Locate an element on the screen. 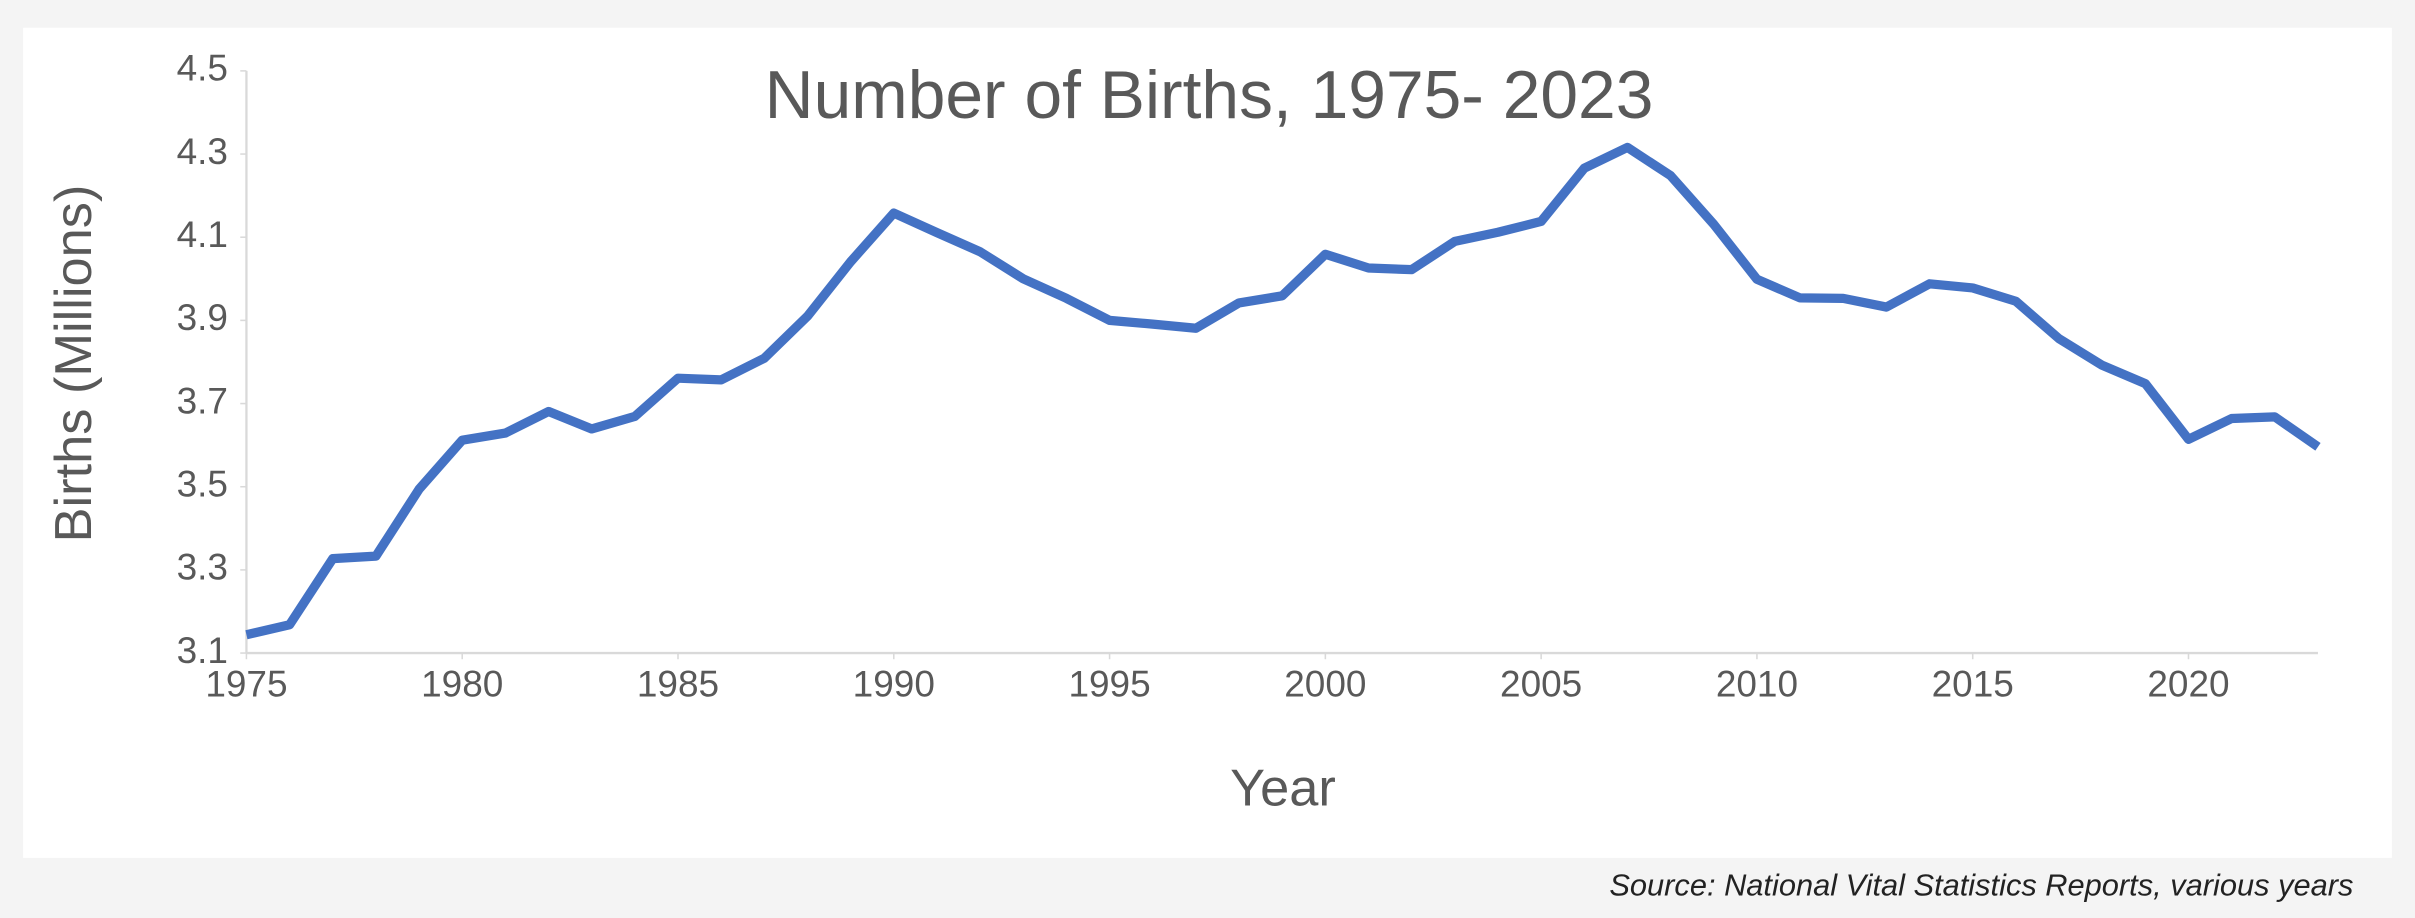 Image resolution: width=2415 pixels, height=918 pixels. x-tick-label: 2020 is located at coordinates (2188, 684).